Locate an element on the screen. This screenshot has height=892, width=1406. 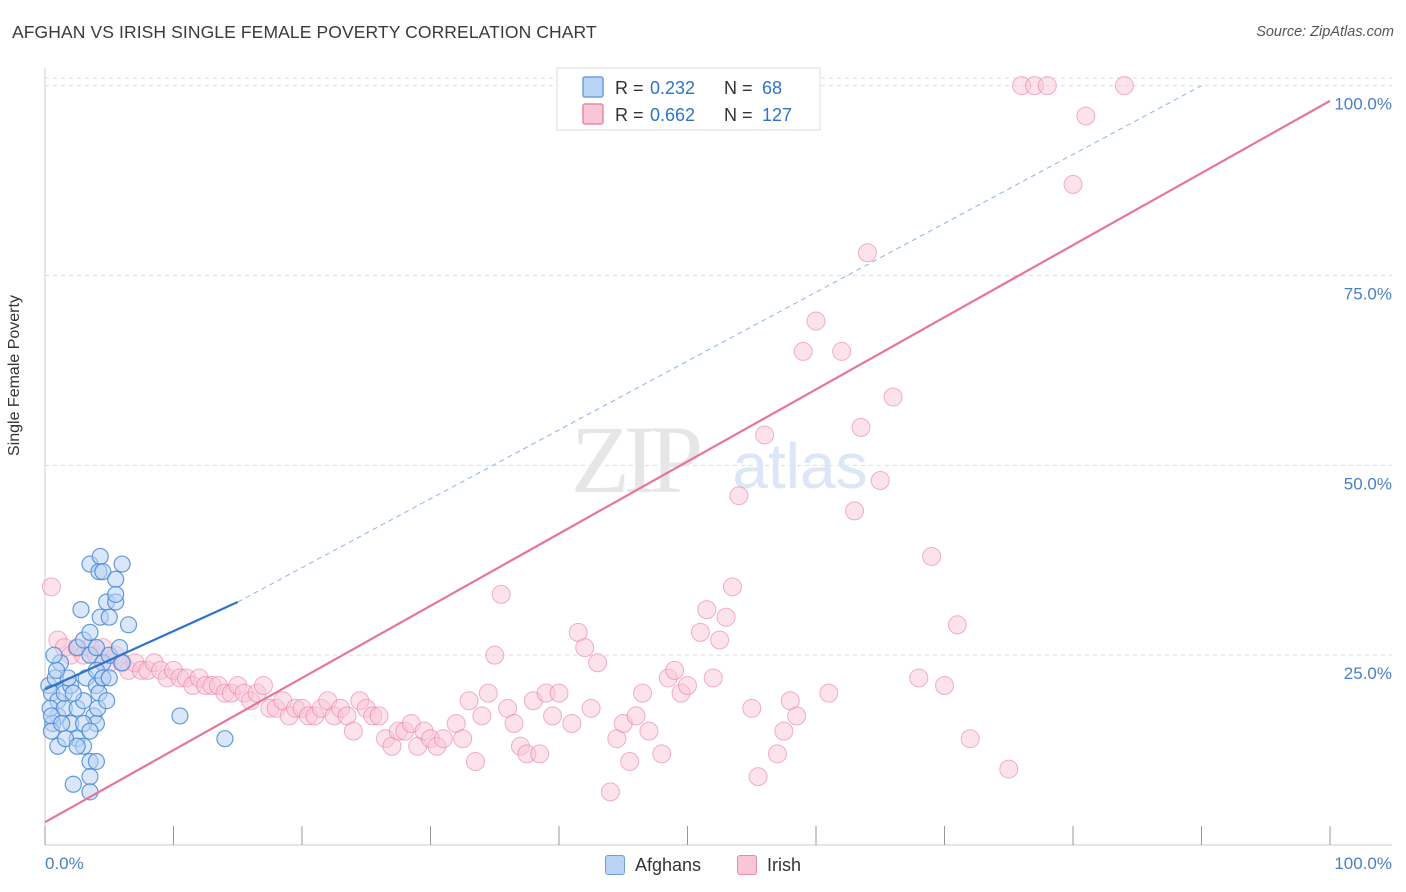
watermark-atlas: atlas is located at coordinates (799, 466).